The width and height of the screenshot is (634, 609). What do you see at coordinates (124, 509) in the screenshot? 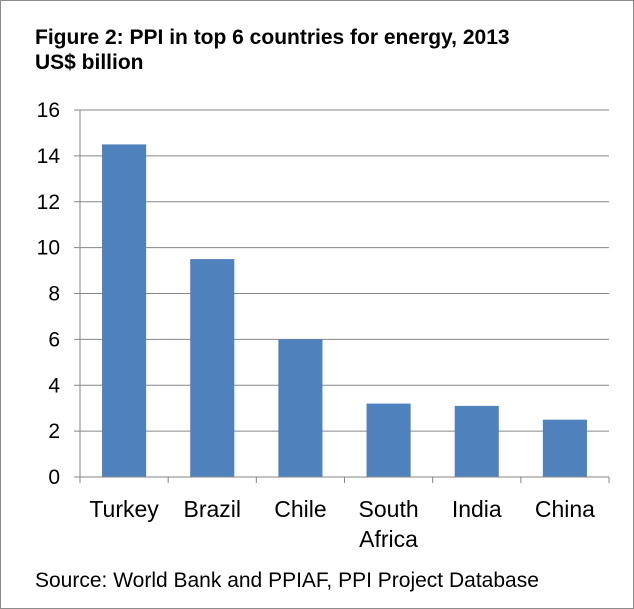
I see `x-tick-label: Turkey` at bounding box center [124, 509].